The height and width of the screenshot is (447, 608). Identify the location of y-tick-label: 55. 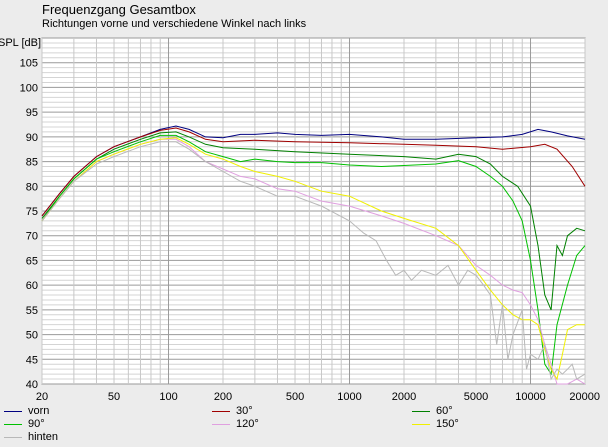
(32, 311).